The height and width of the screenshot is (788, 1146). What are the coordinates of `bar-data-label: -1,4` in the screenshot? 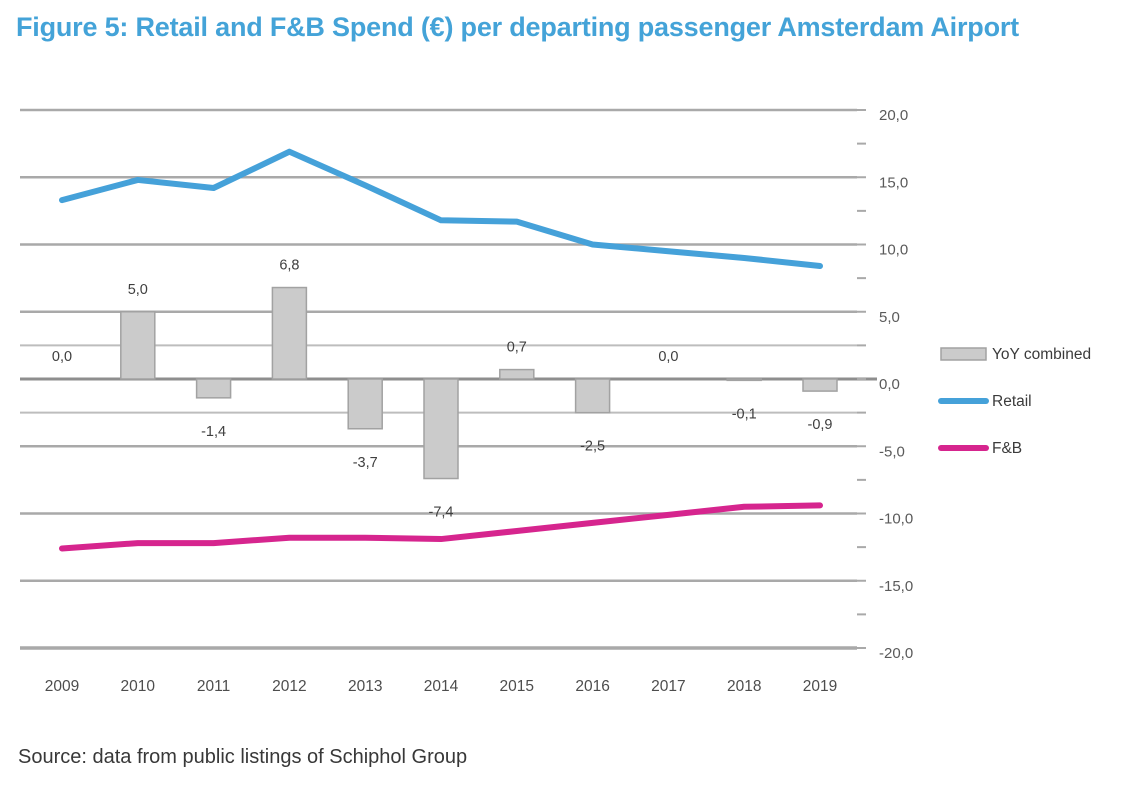 It's located at (213, 432).